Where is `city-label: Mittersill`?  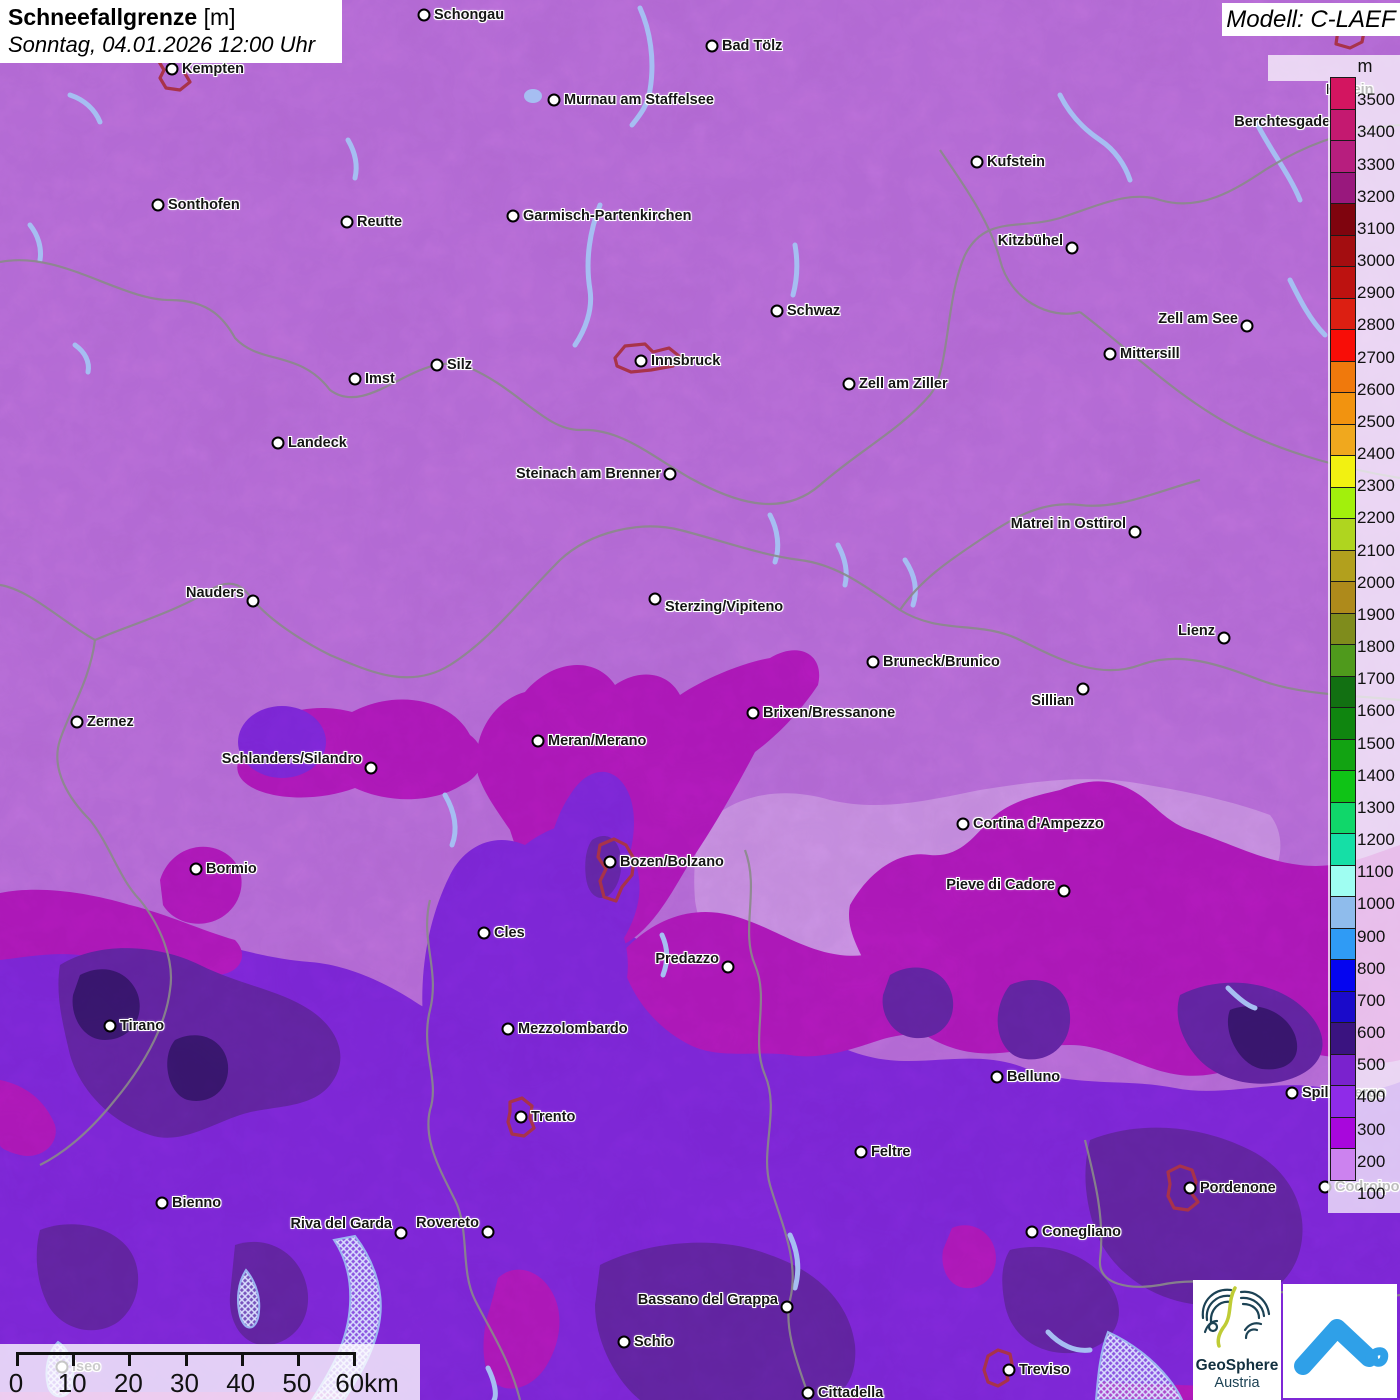
city-label: Mittersill is located at coordinates (1150, 354).